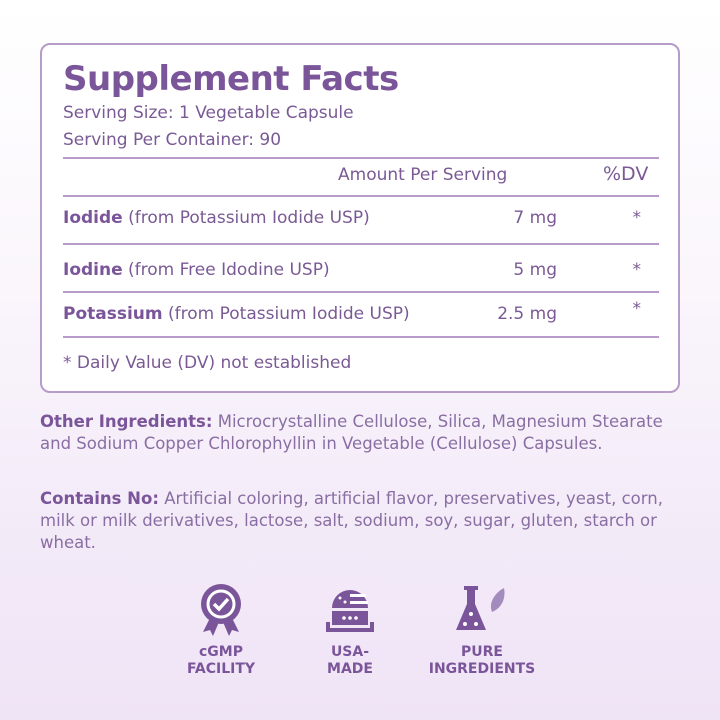 The width and height of the screenshot is (720, 720). I want to click on badge-line2: MADE, so click(350, 669).